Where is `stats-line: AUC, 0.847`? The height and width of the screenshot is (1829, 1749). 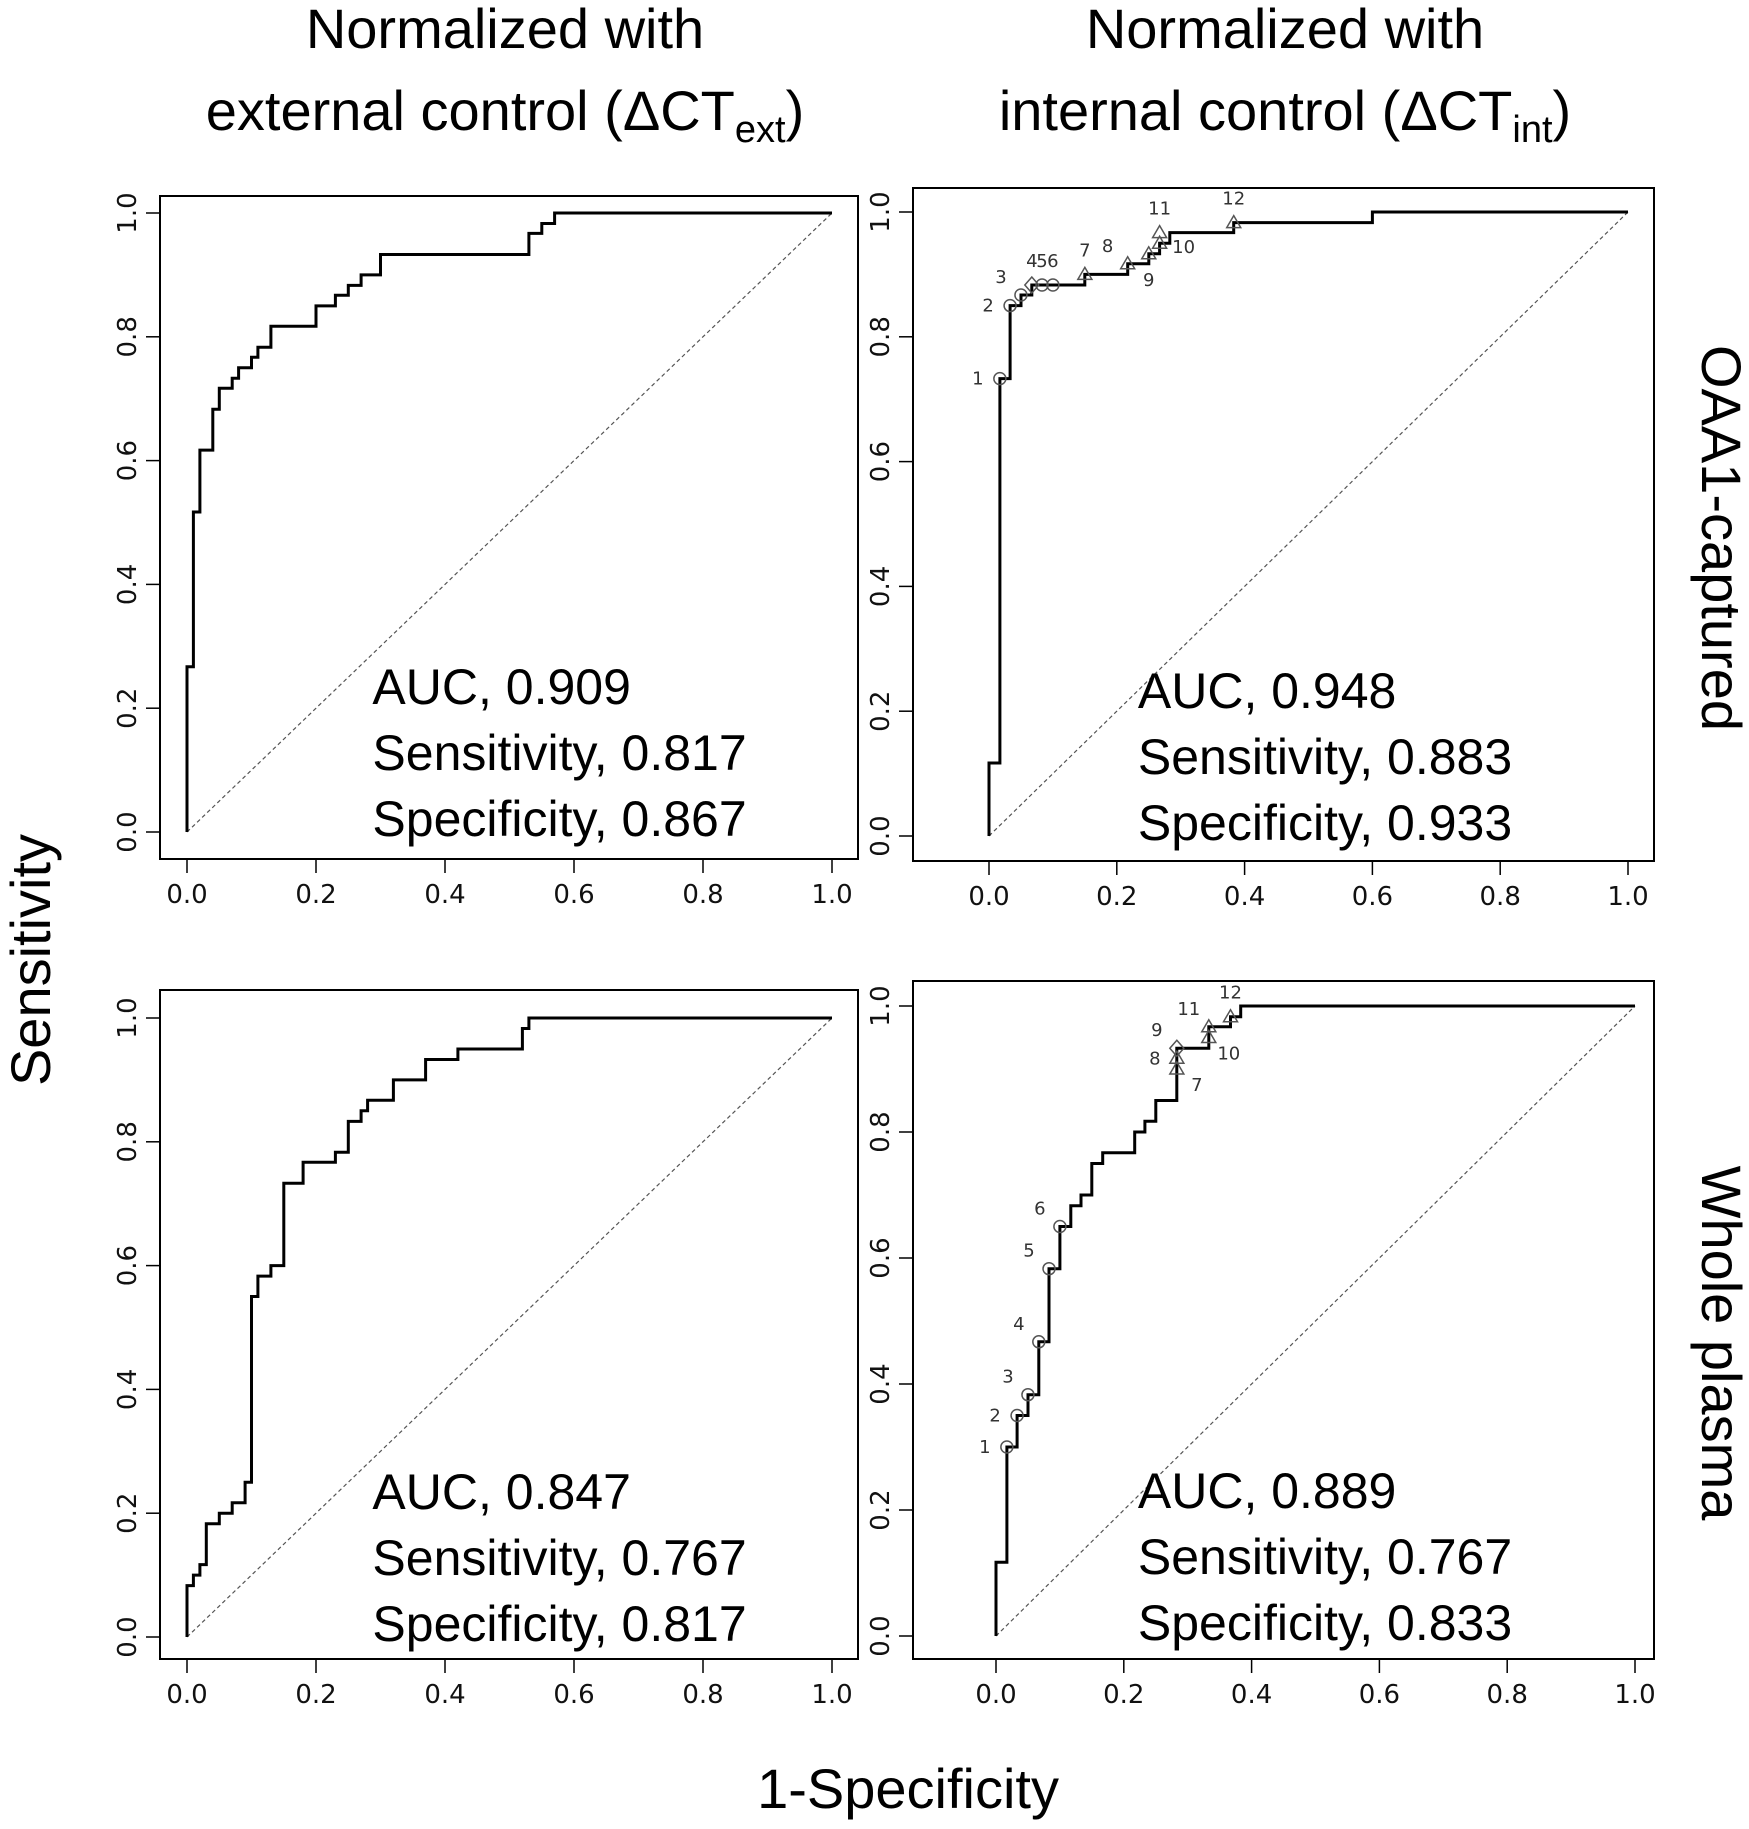 stats-line: AUC, 0.847 is located at coordinates (501, 1492).